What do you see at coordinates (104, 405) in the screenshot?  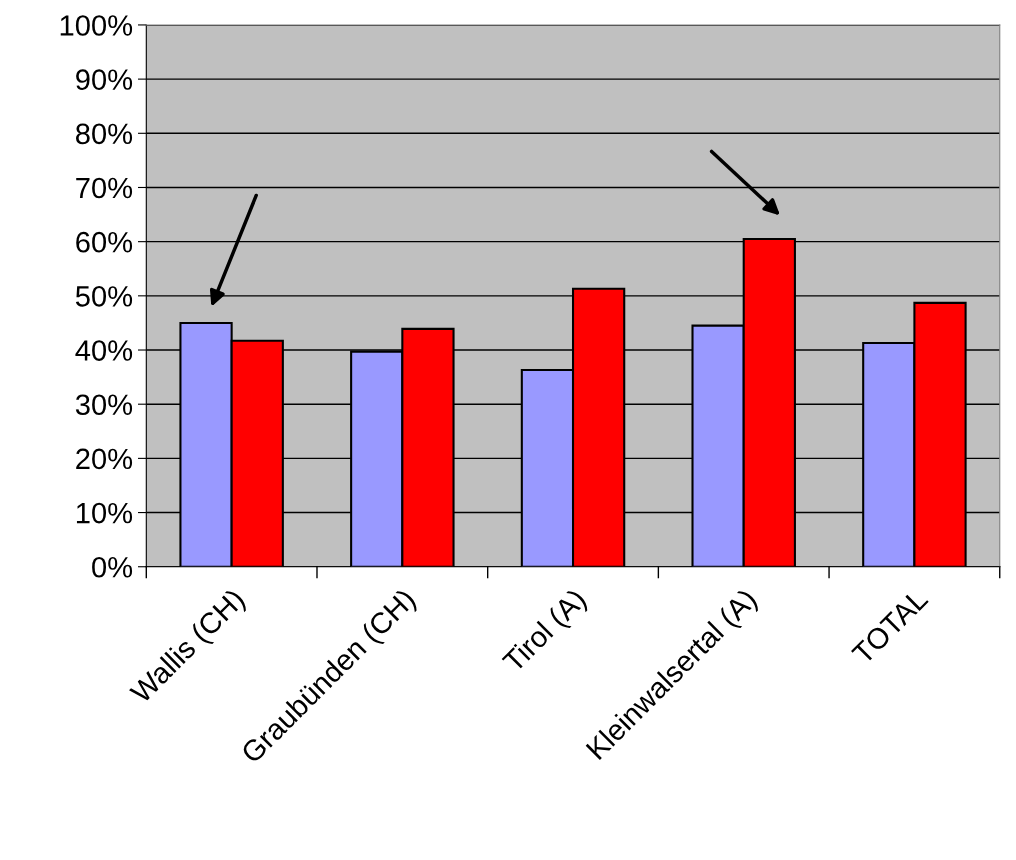 I see `y-tick-label: 30%` at bounding box center [104, 405].